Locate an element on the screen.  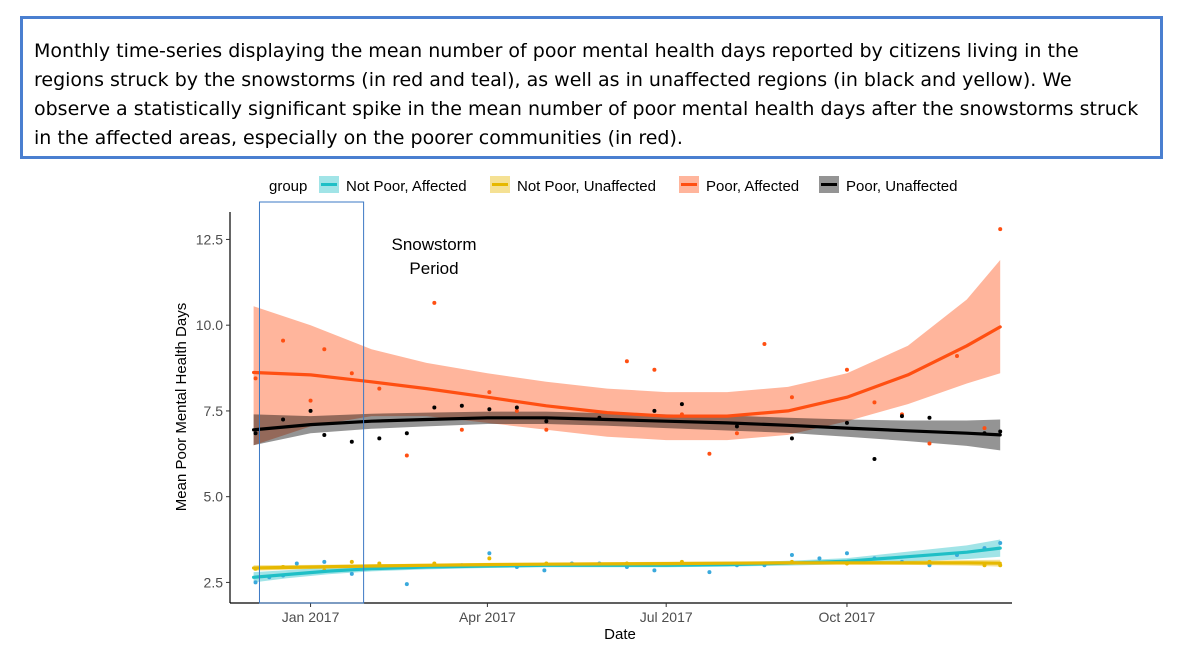
y-tick-label: 7.5 is located at coordinates (214, 411).